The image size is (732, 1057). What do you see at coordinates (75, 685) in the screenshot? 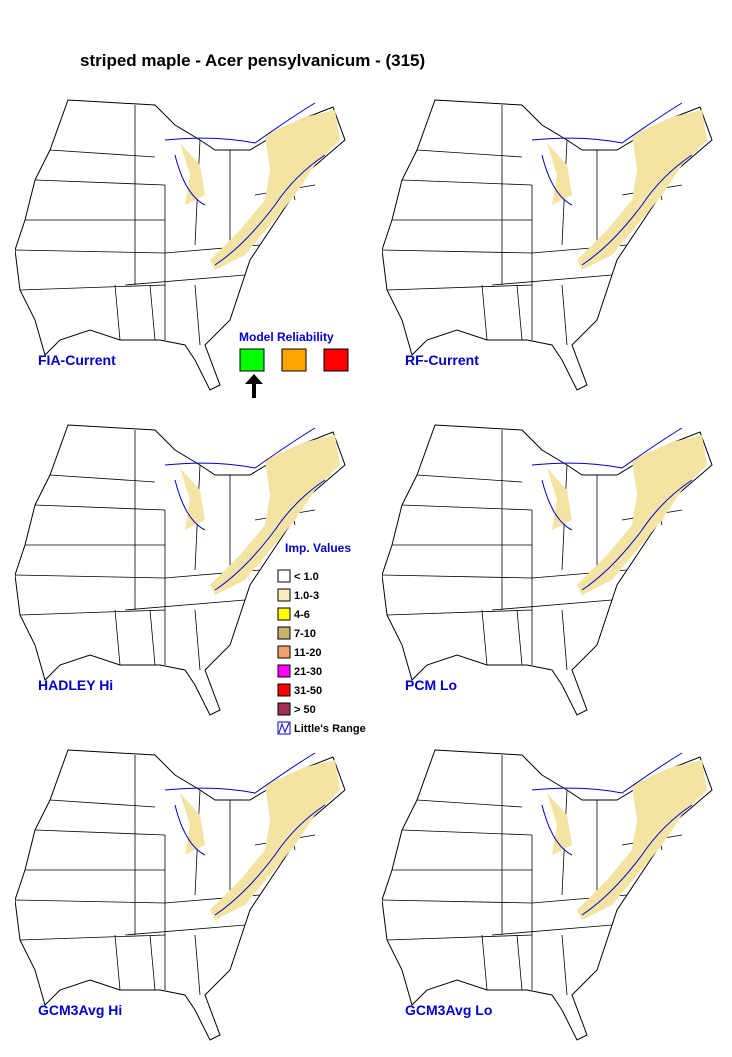
I see `map-label: HADLEY Hi` at bounding box center [75, 685].